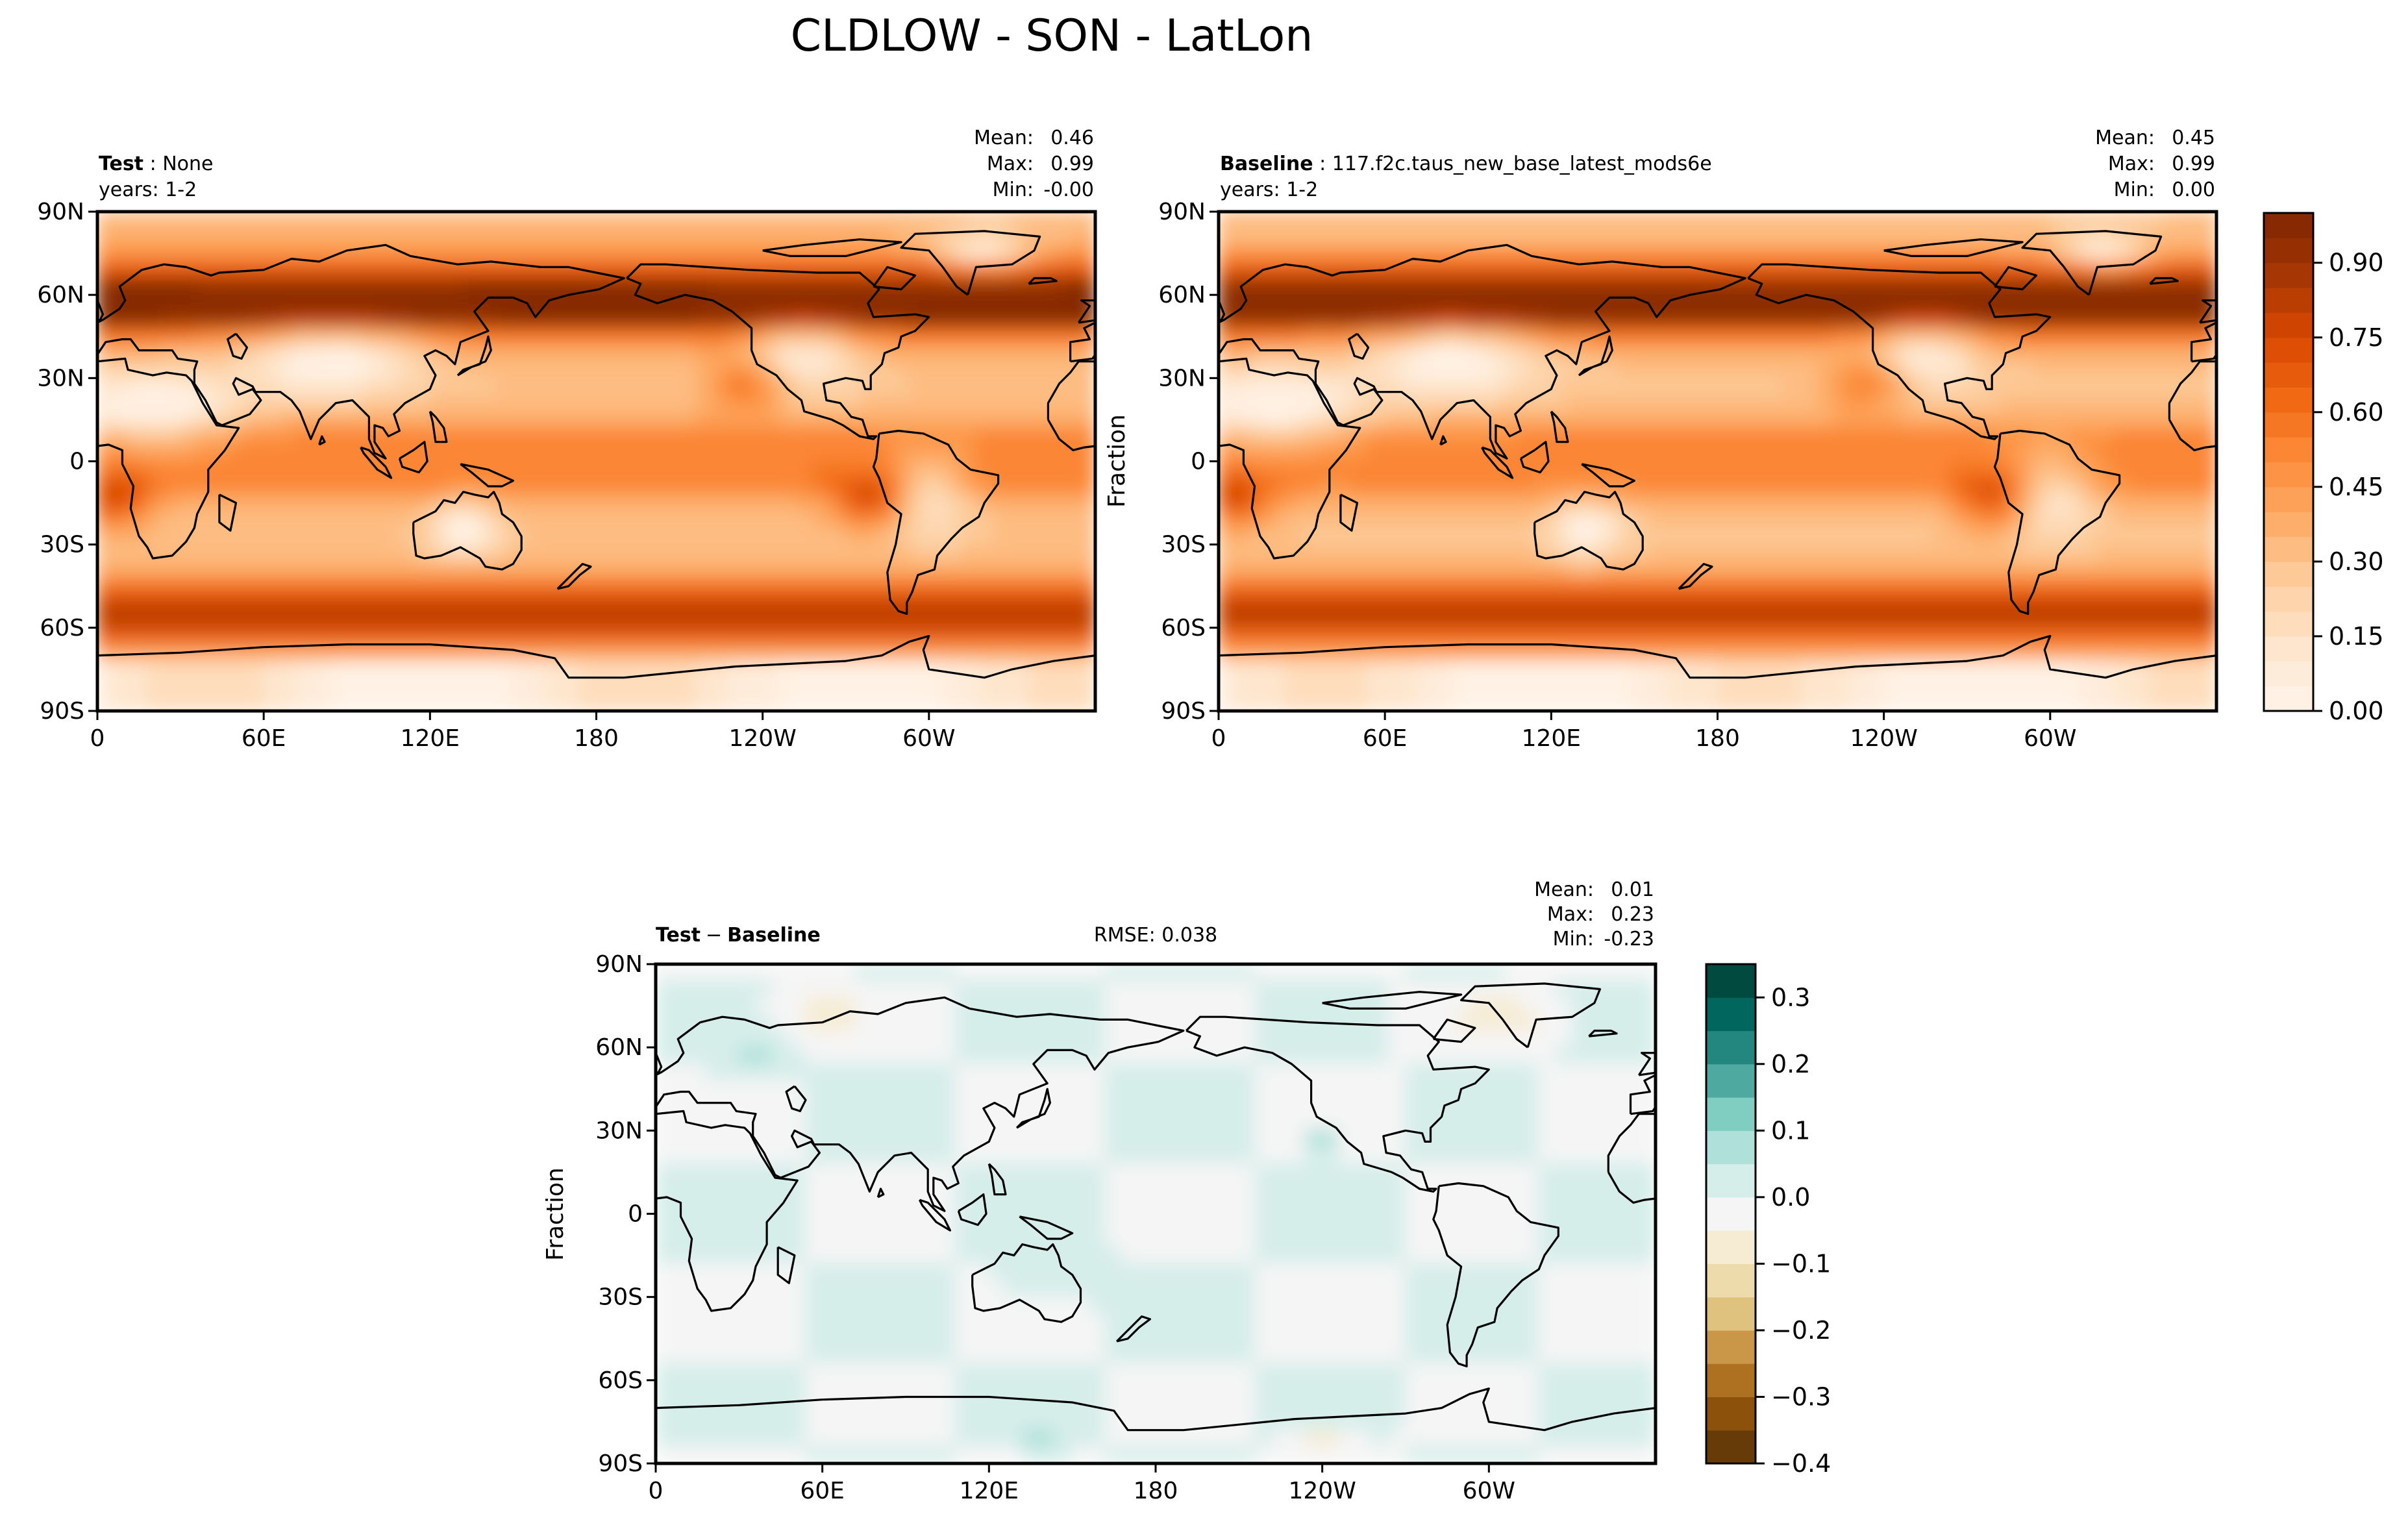  What do you see at coordinates (62, 628) in the screenshot?
I see `test-lat-tick-label: 60S` at bounding box center [62, 628].